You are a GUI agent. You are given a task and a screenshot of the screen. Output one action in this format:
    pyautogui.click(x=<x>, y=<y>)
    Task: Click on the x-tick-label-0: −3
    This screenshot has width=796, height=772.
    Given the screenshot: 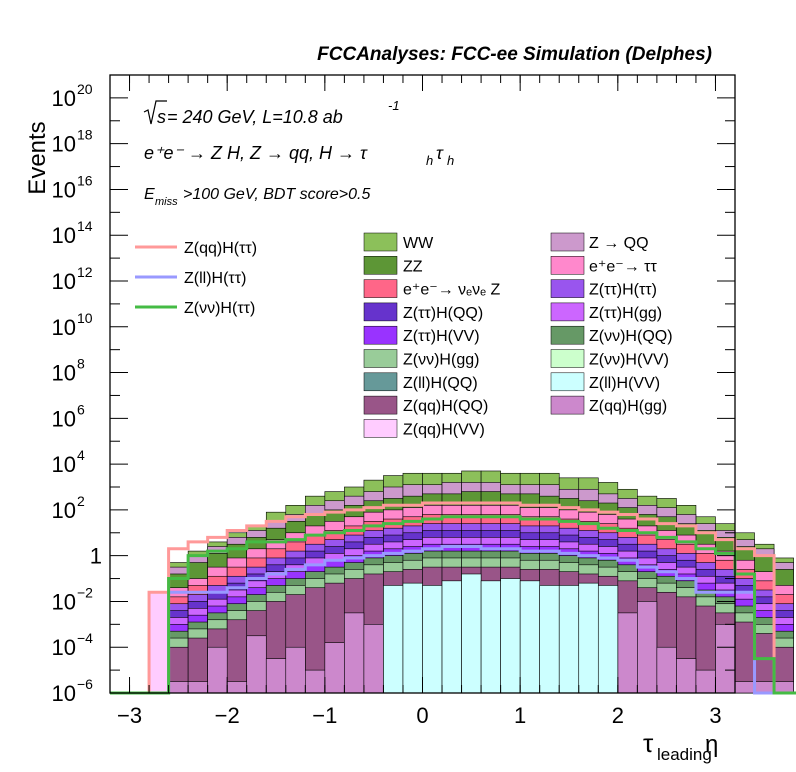 What is the action you would take?
    pyautogui.click(x=129, y=715)
    